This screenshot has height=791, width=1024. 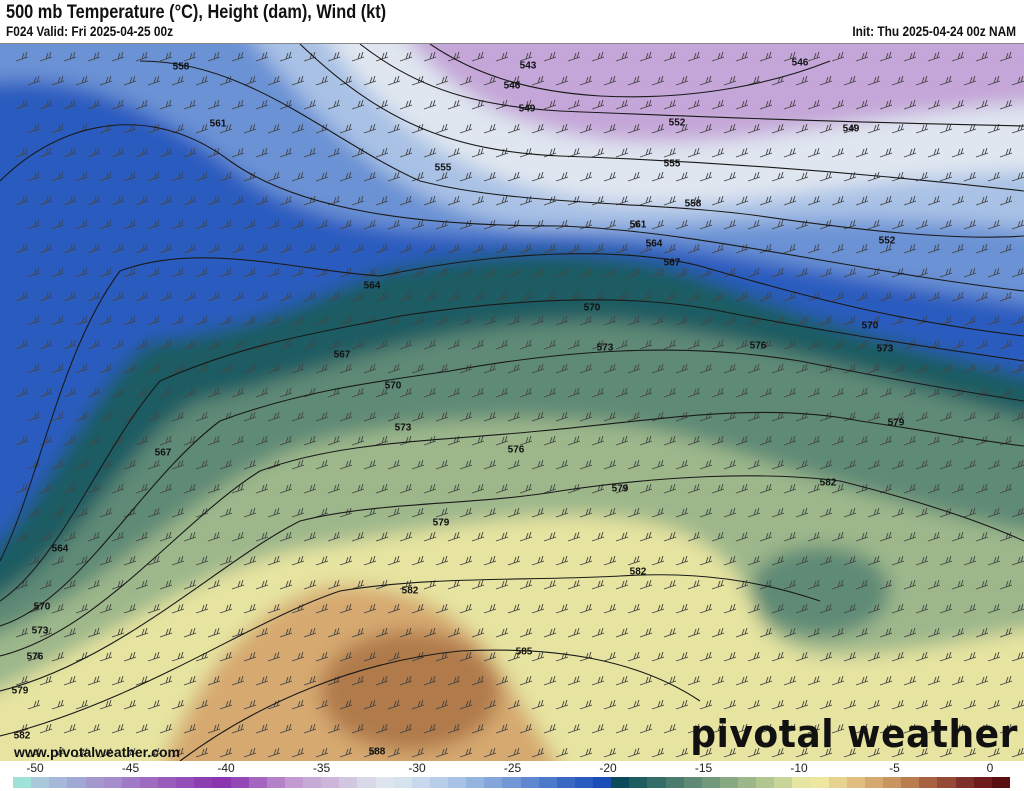 I want to click on contour-label: 549, so click(x=527, y=109).